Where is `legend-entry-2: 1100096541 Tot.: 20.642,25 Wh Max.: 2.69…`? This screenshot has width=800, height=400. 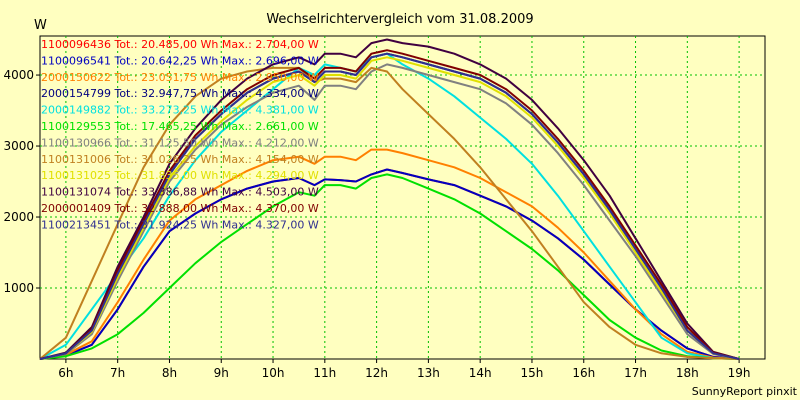
legend-entry-2: 1100096541 Tot.: 20.642,25 Wh Max.: 2.69… is located at coordinates (180, 60).